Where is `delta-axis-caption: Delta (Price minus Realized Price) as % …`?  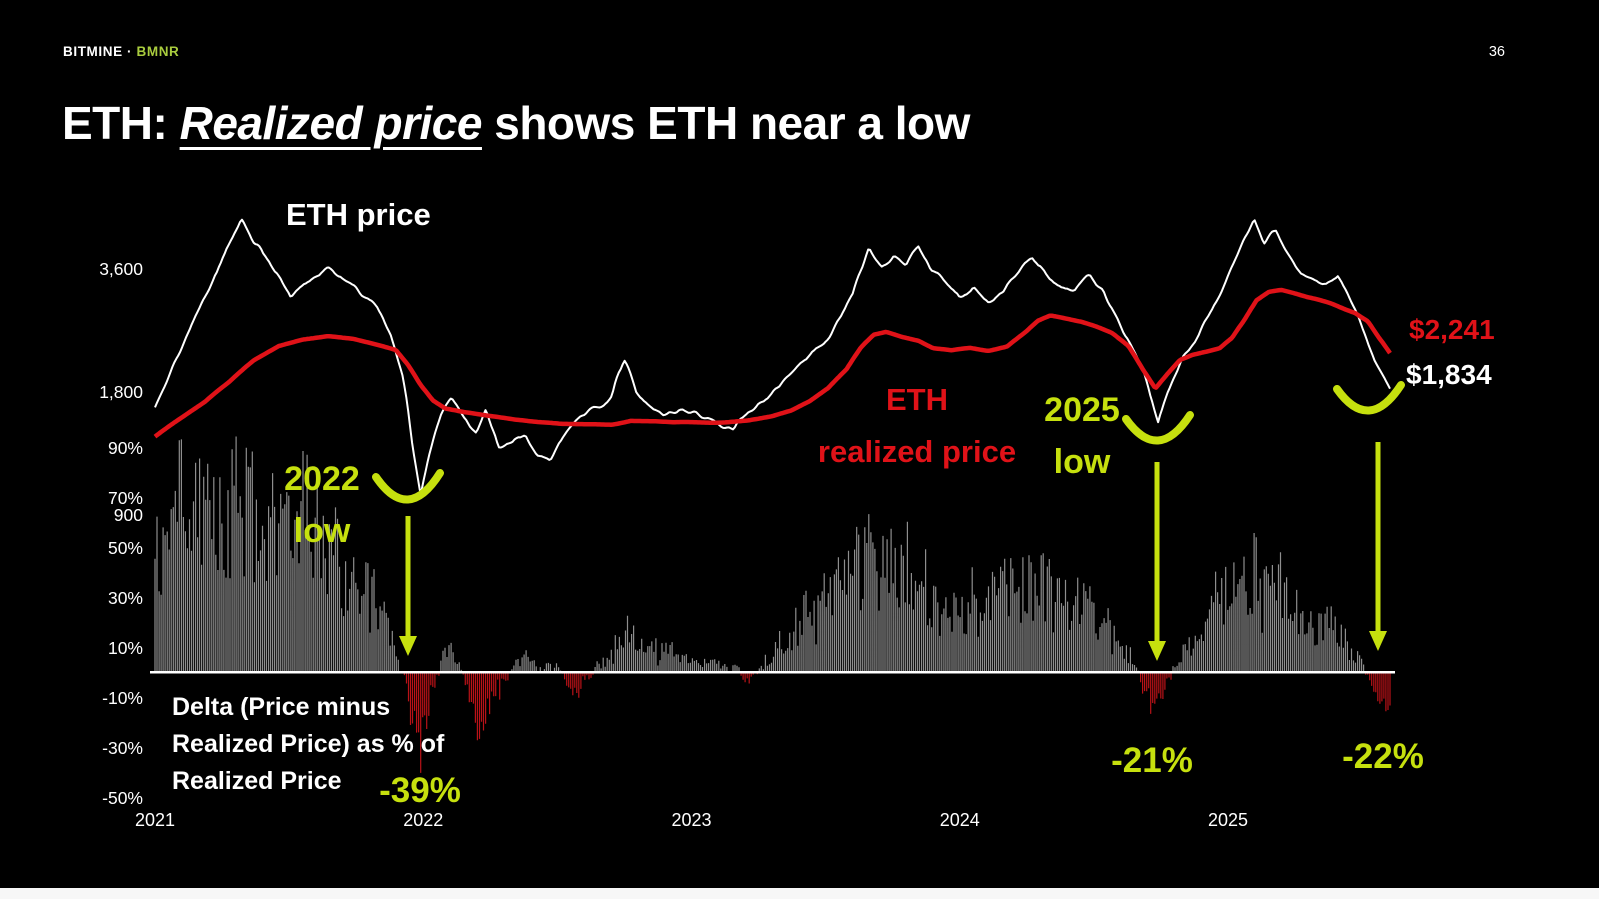 delta-axis-caption: Delta (Price minus Realized Price) as % … is located at coordinates (308, 744).